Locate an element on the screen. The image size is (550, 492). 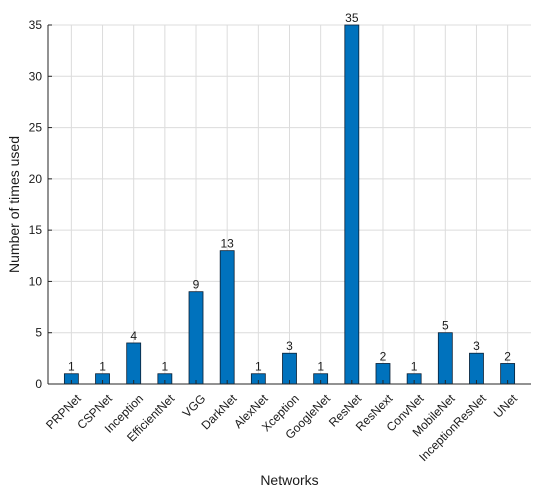
bar-vgg is located at coordinates (196, 338).